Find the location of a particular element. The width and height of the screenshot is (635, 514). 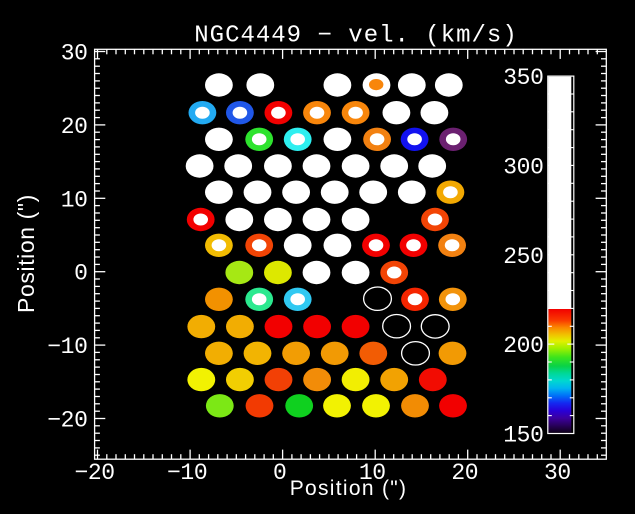

svg-text: 350 is located at coordinates (523, 78).